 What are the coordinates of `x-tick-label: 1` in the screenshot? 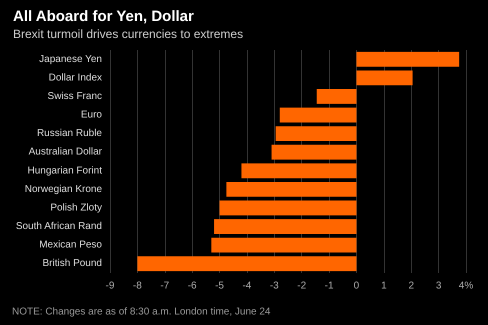 It's located at (384, 286).